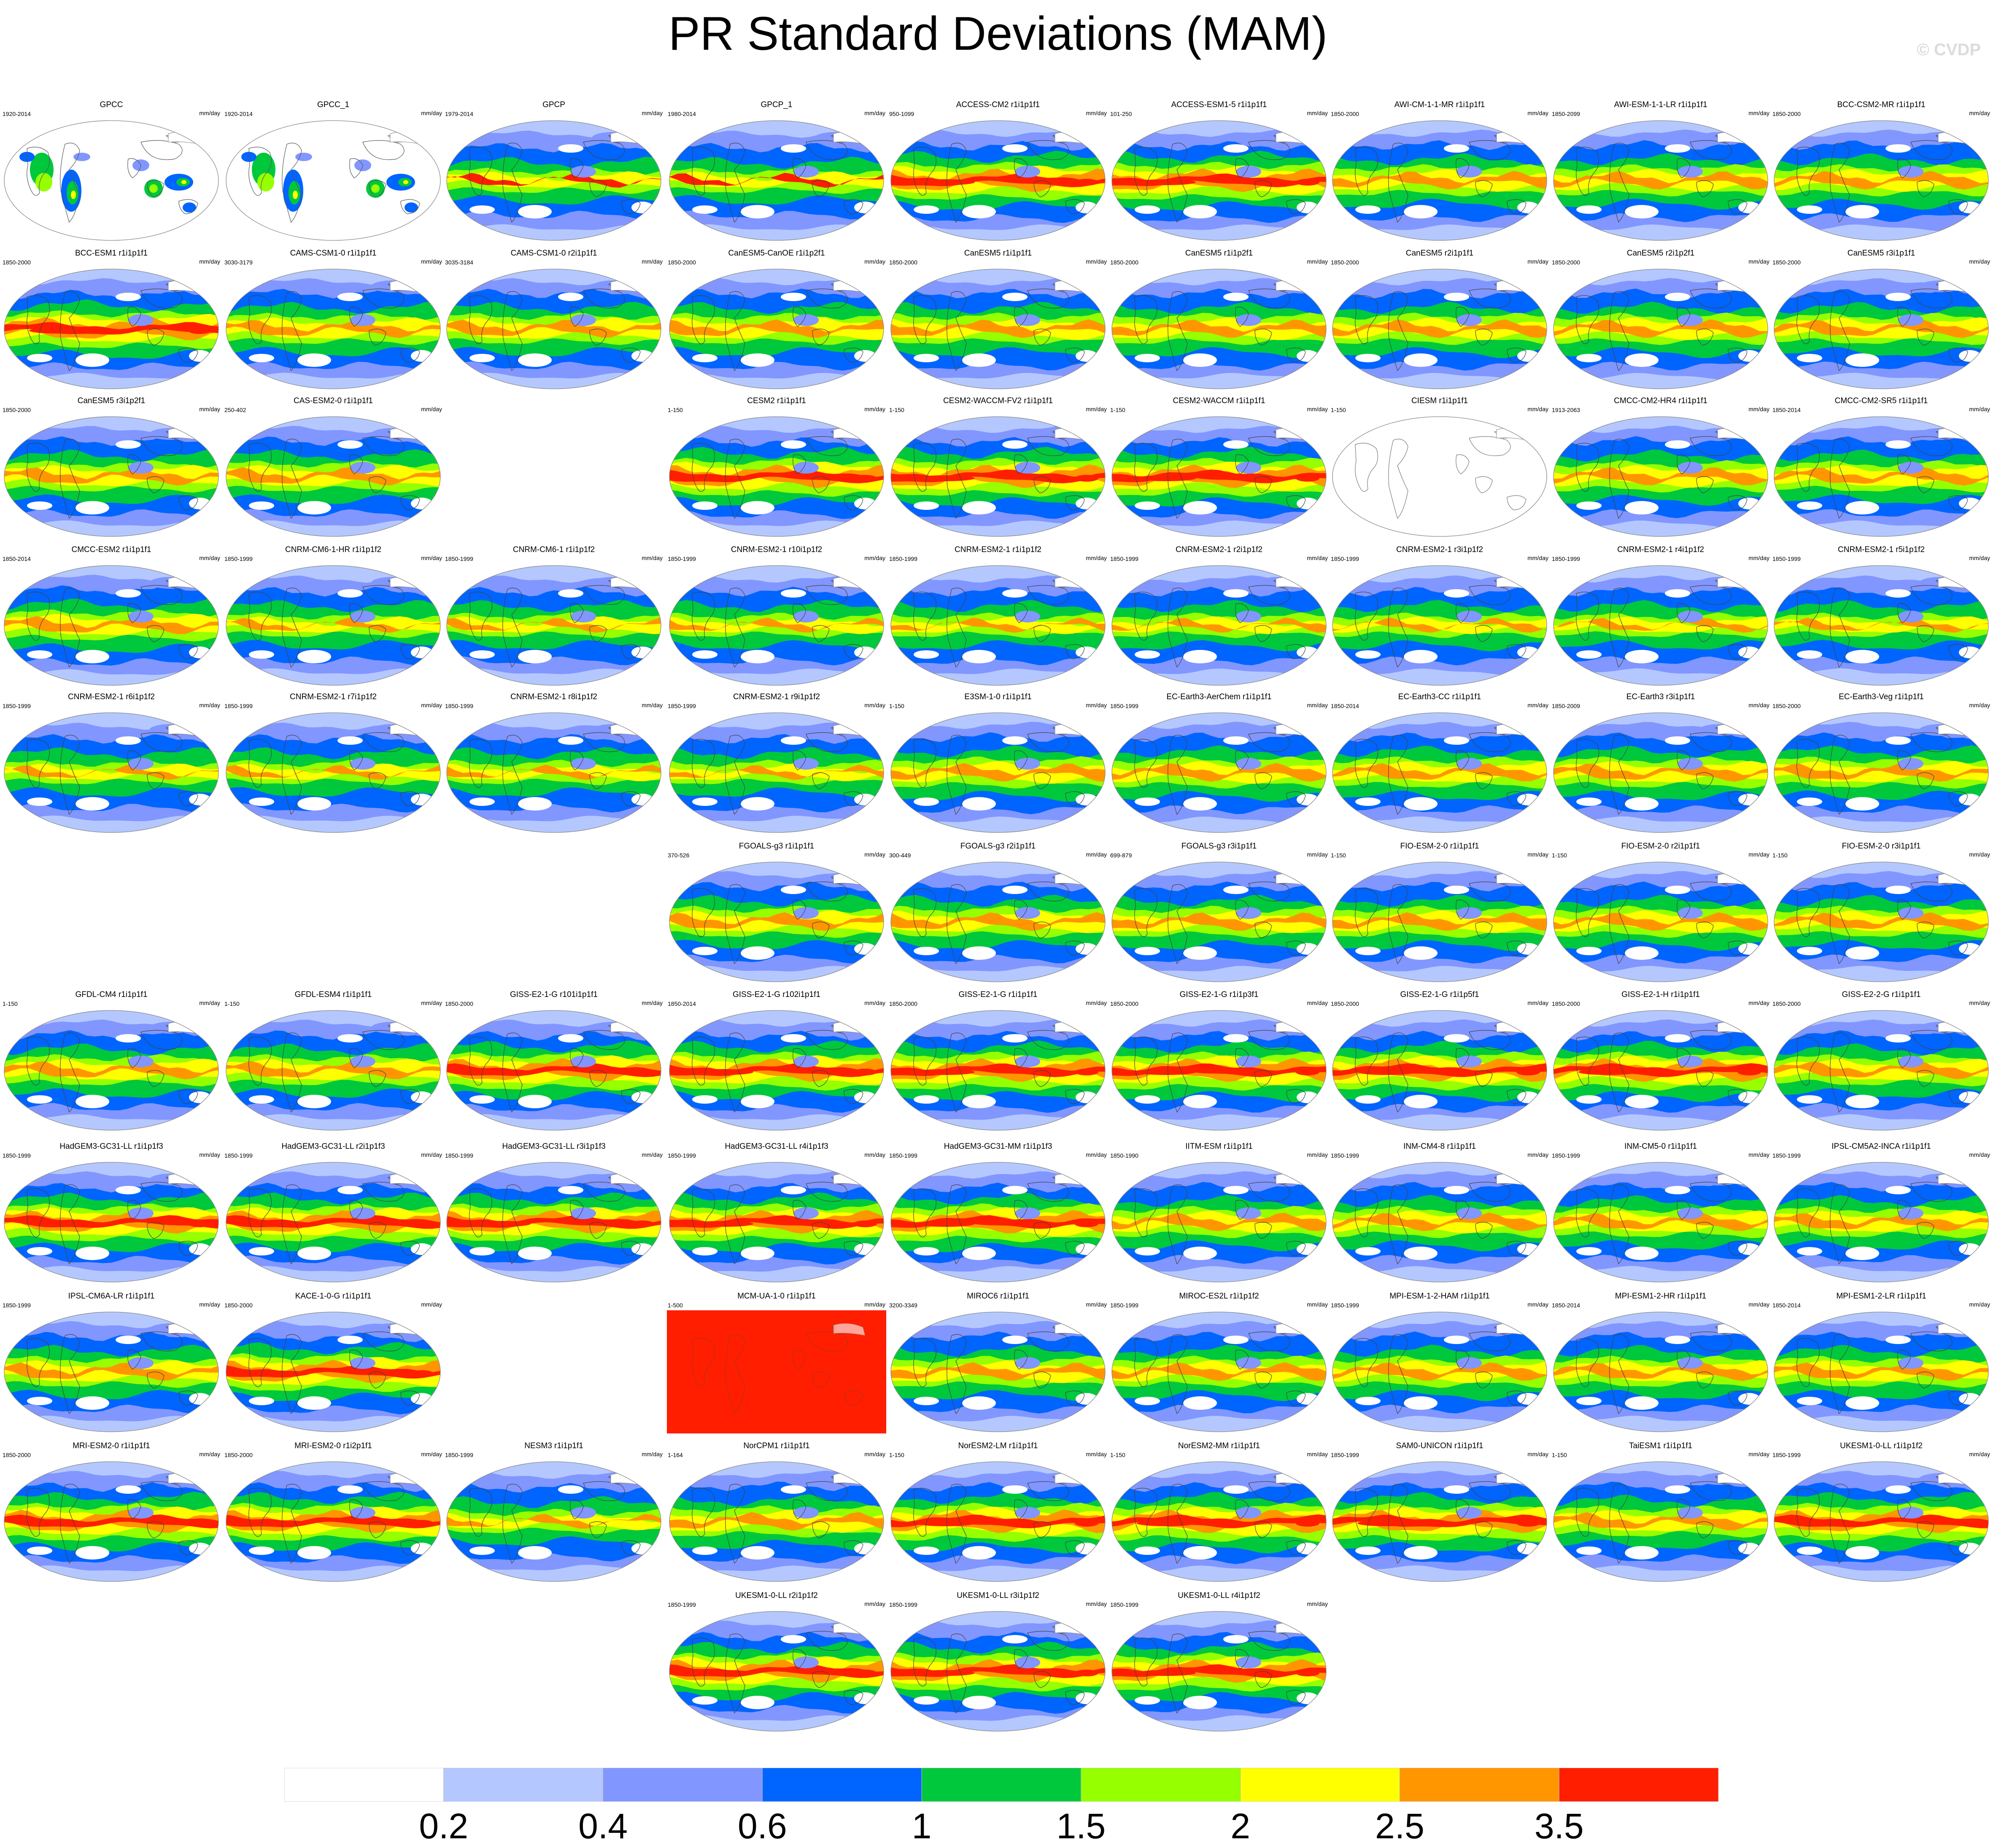  Describe the element at coordinates (1121, 113) in the screenshot. I see `panel-years: 101-250` at that location.